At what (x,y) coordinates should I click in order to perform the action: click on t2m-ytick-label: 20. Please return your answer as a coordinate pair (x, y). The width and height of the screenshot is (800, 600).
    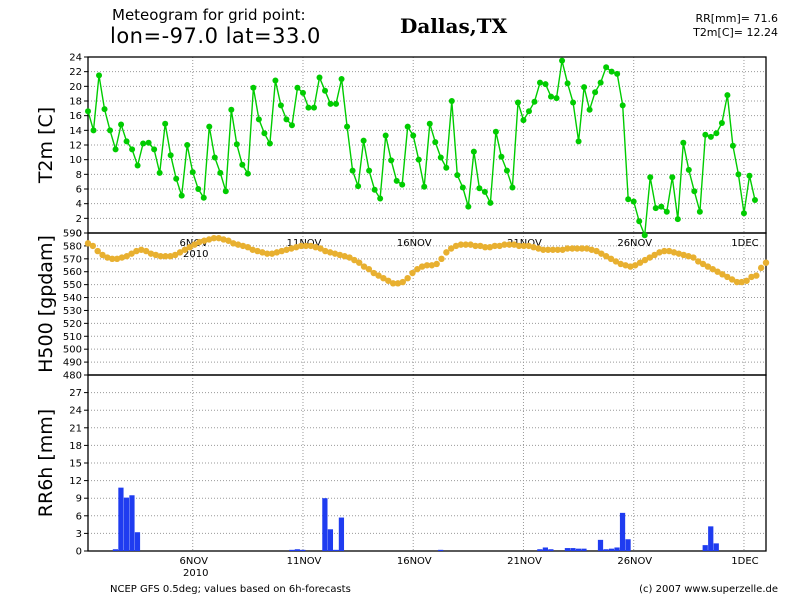
    Looking at the image, I should click on (75, 87).